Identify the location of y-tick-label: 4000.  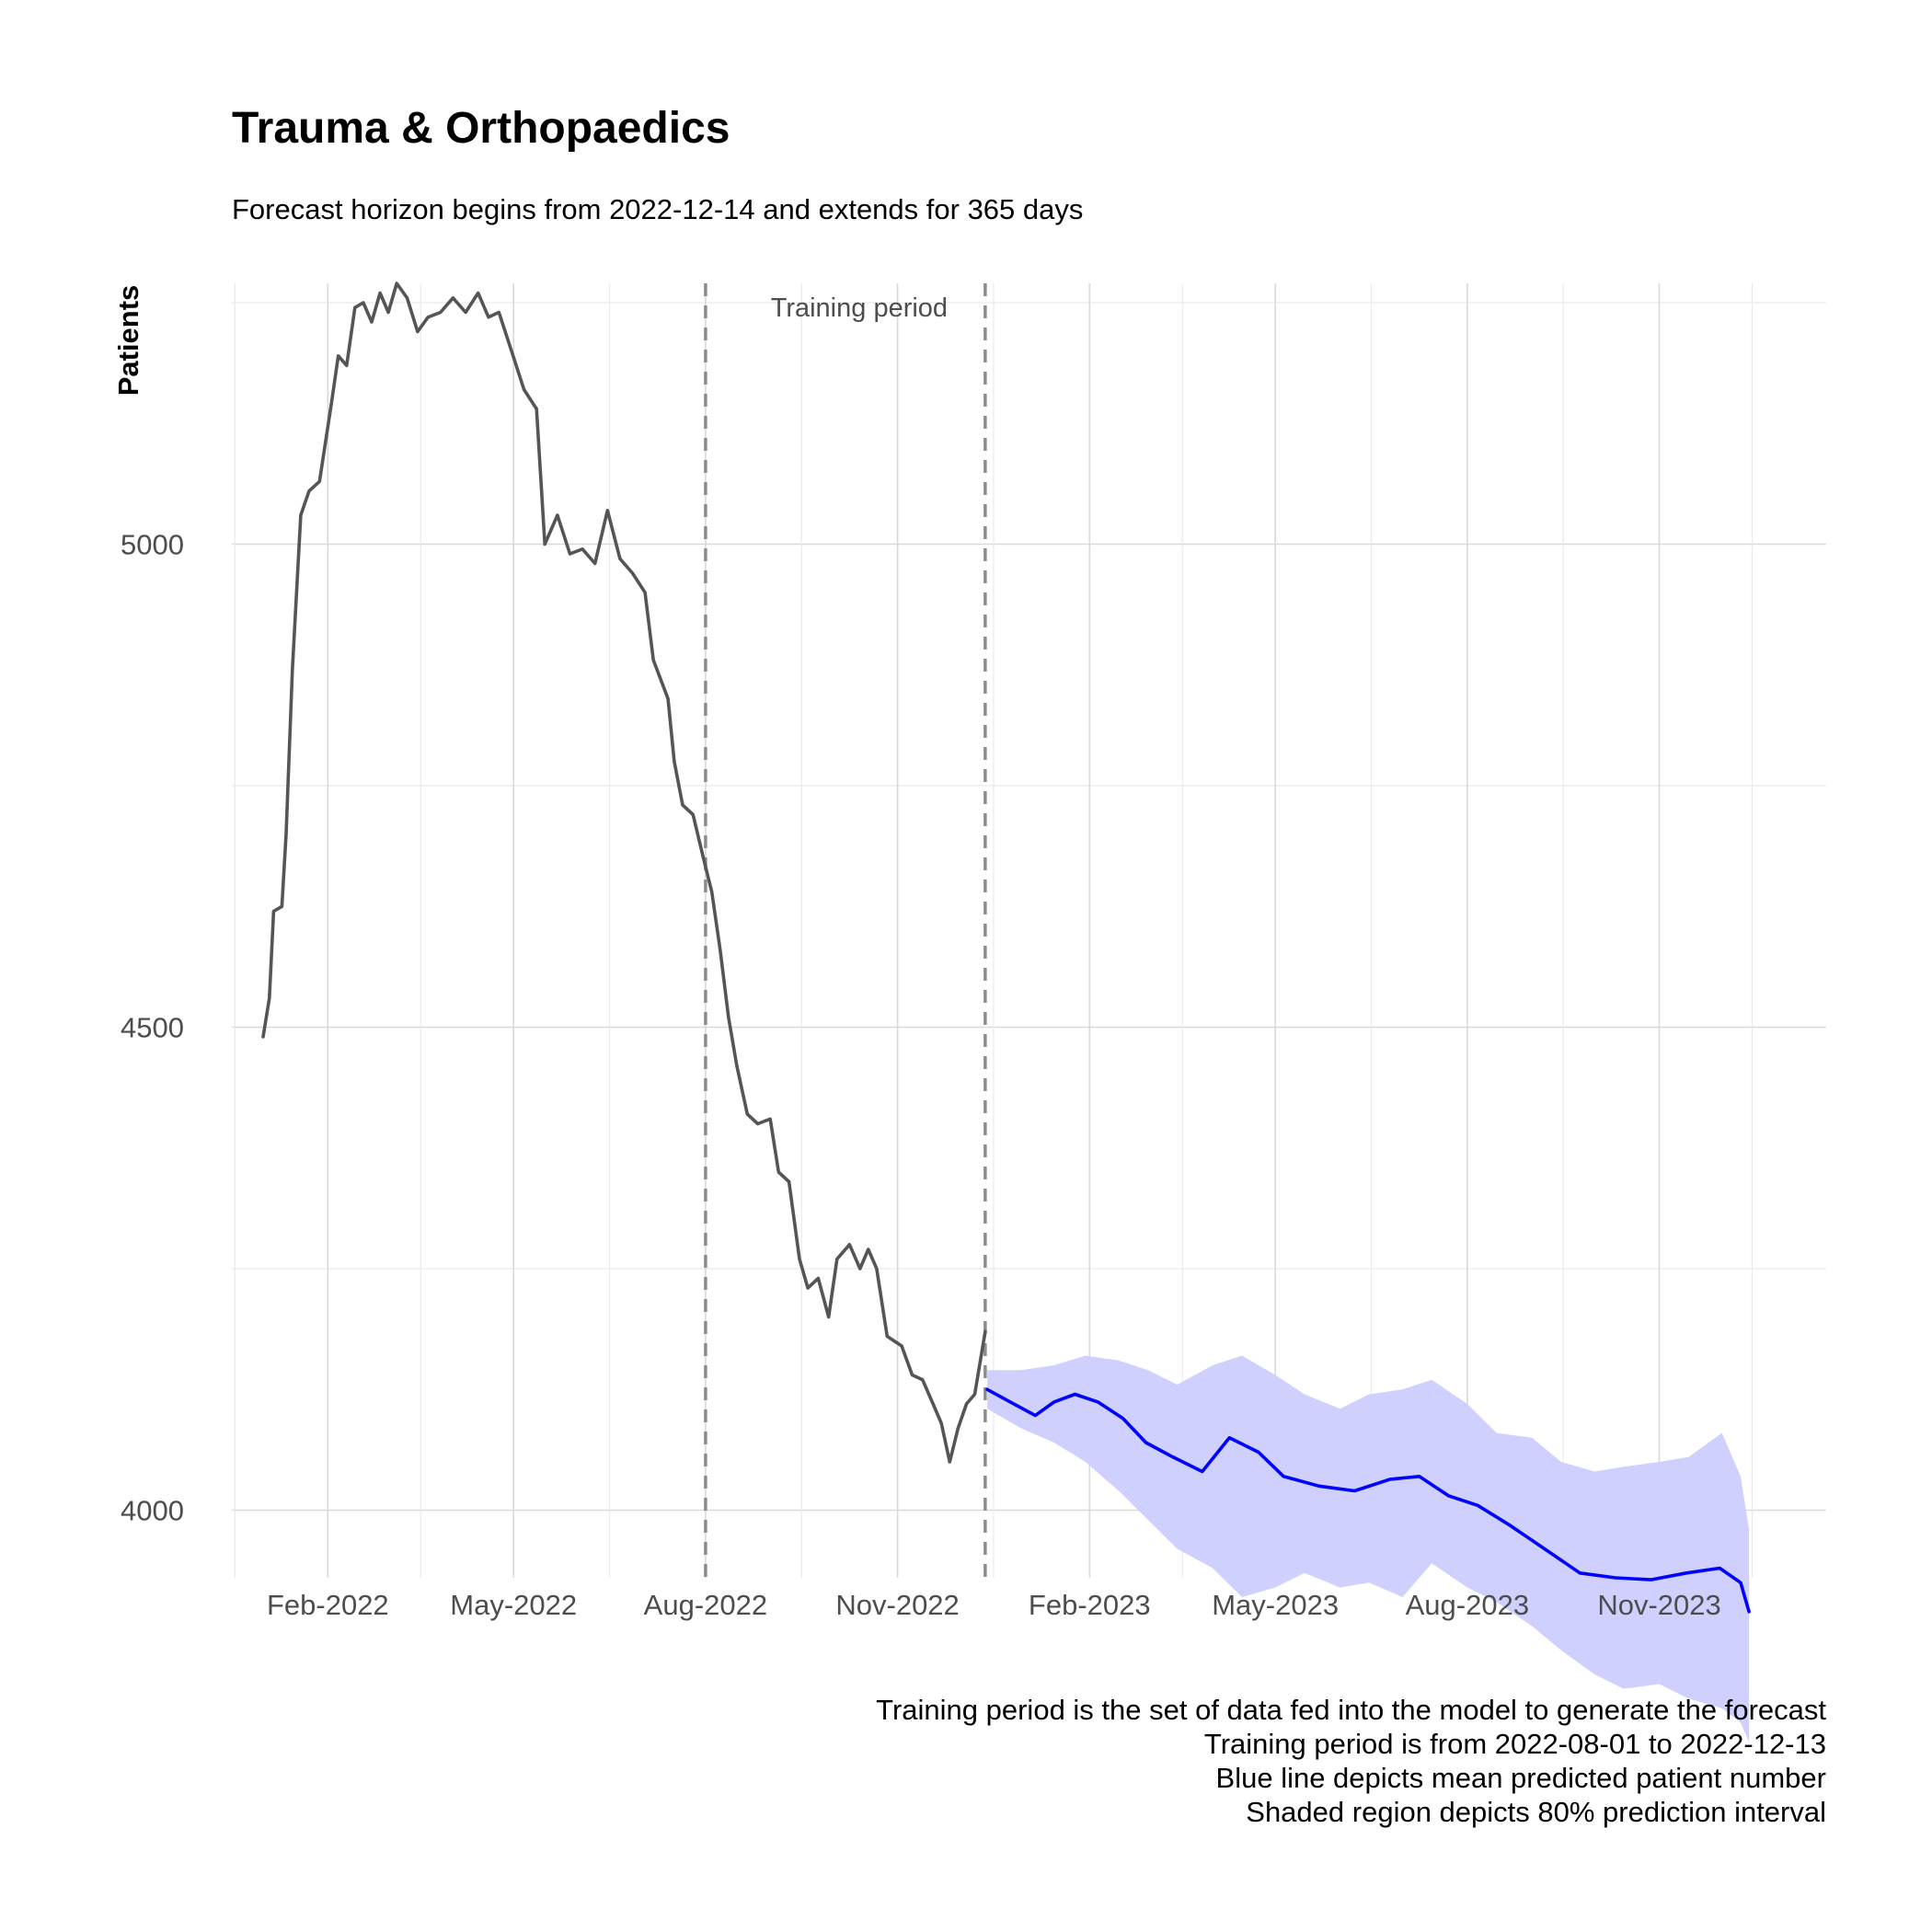
(152, 1511).